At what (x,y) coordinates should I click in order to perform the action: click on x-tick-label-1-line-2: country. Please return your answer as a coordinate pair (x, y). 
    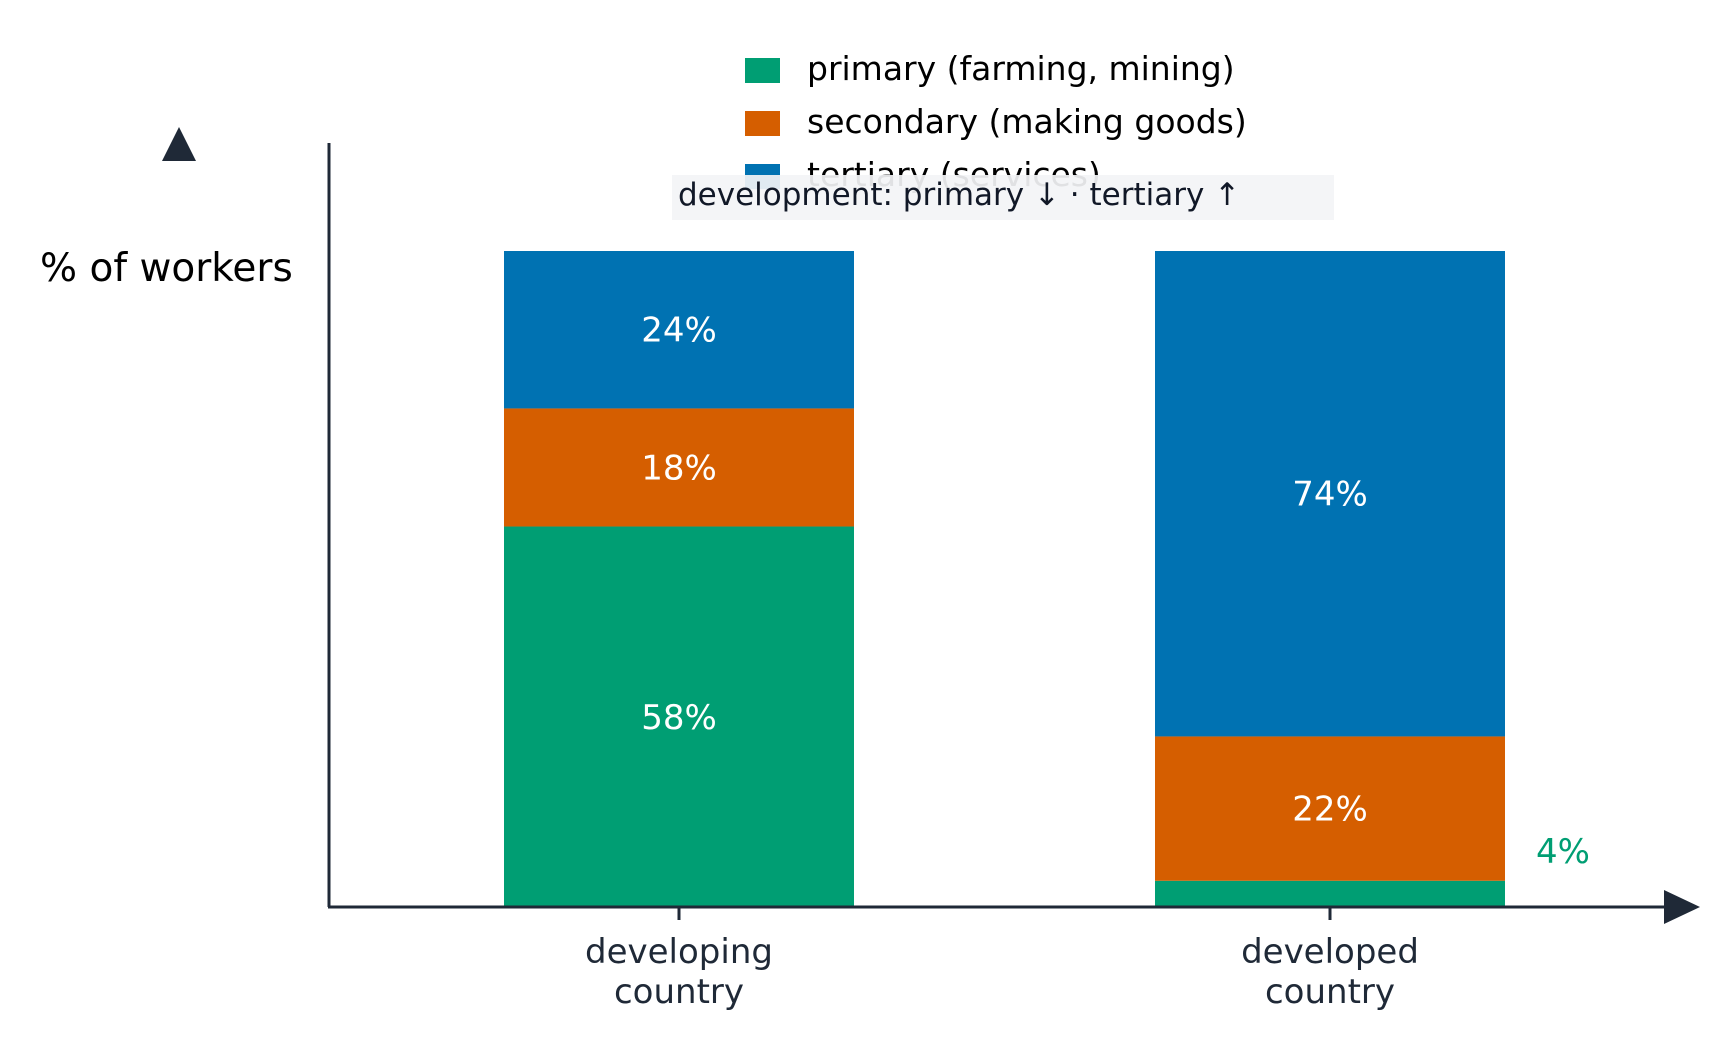
    Looking at the image, I should click on (679, 992).